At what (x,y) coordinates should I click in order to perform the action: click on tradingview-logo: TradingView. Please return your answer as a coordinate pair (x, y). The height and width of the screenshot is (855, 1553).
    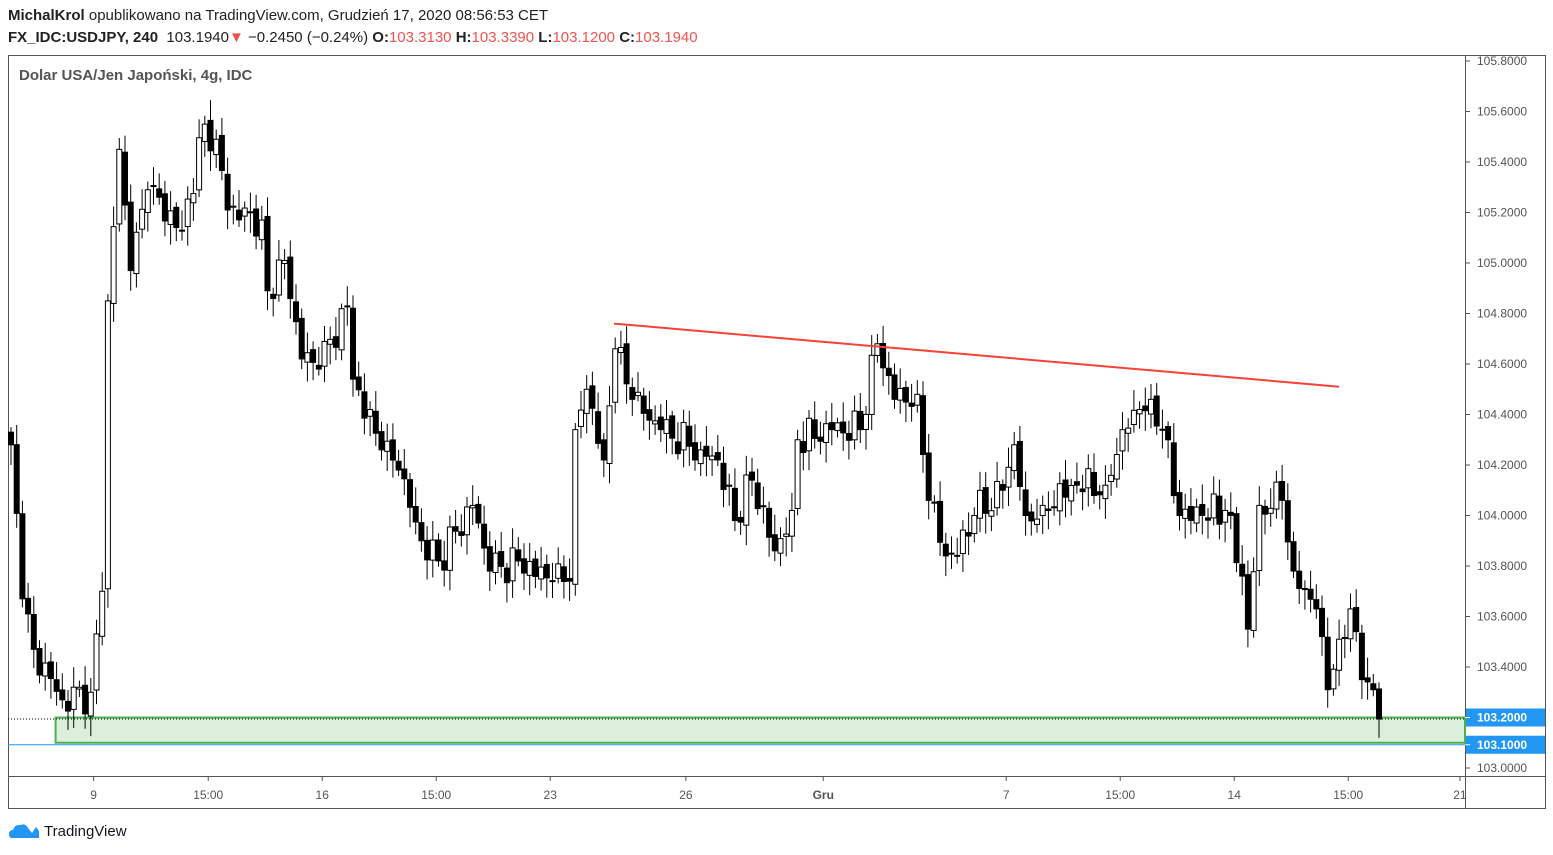
    Looking at the image, I should click on (67, 831).